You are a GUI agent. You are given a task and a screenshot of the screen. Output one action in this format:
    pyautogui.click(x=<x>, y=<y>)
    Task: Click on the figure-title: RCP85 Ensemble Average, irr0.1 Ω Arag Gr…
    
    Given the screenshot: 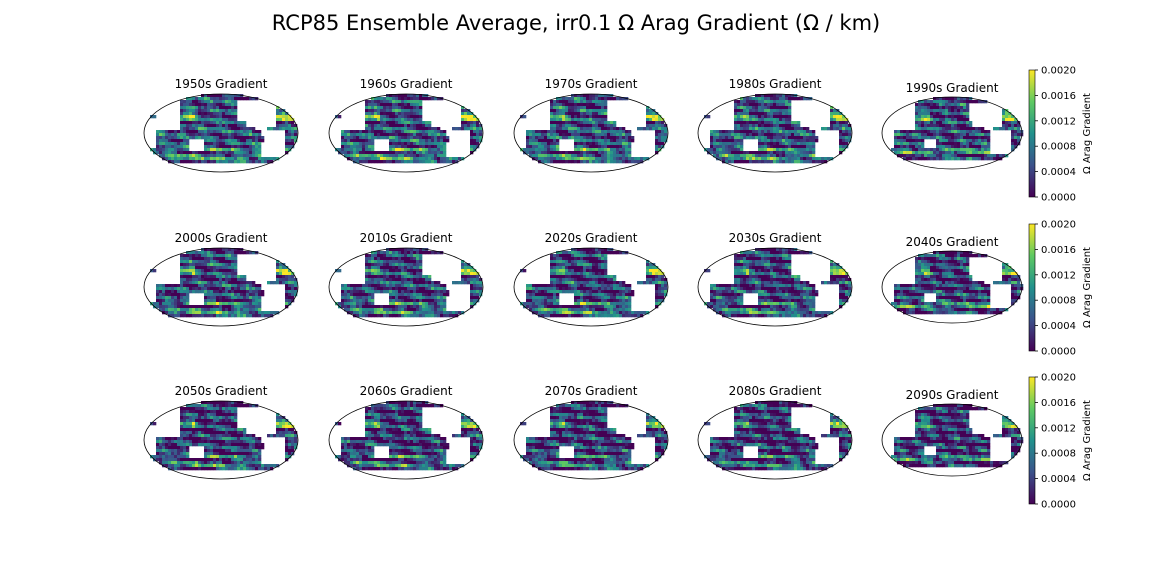 What is the action you would take?
    pyautogui.click(x=576, y=23)
    